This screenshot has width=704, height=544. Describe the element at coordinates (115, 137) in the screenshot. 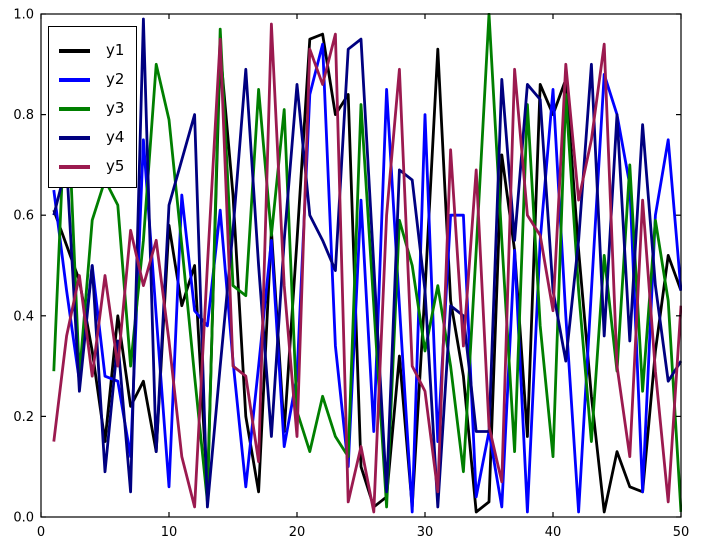

I see `legend-label: y4` at that location.